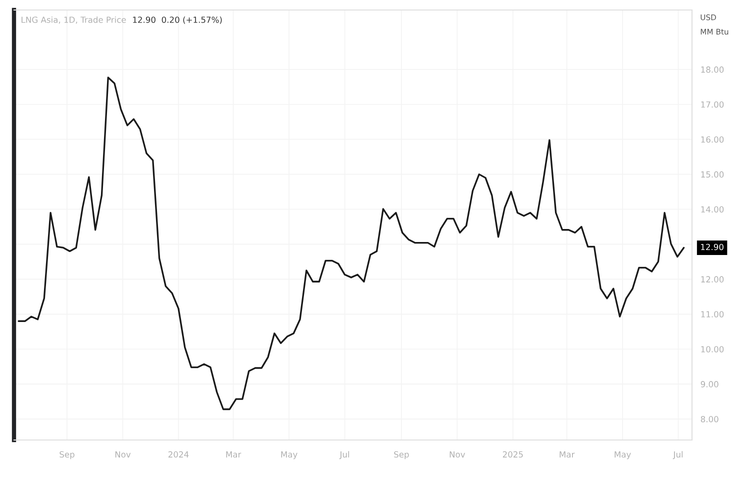 The image size is (748, 491). I want to click on y-tick-label: 9.00, so click(709, 384).